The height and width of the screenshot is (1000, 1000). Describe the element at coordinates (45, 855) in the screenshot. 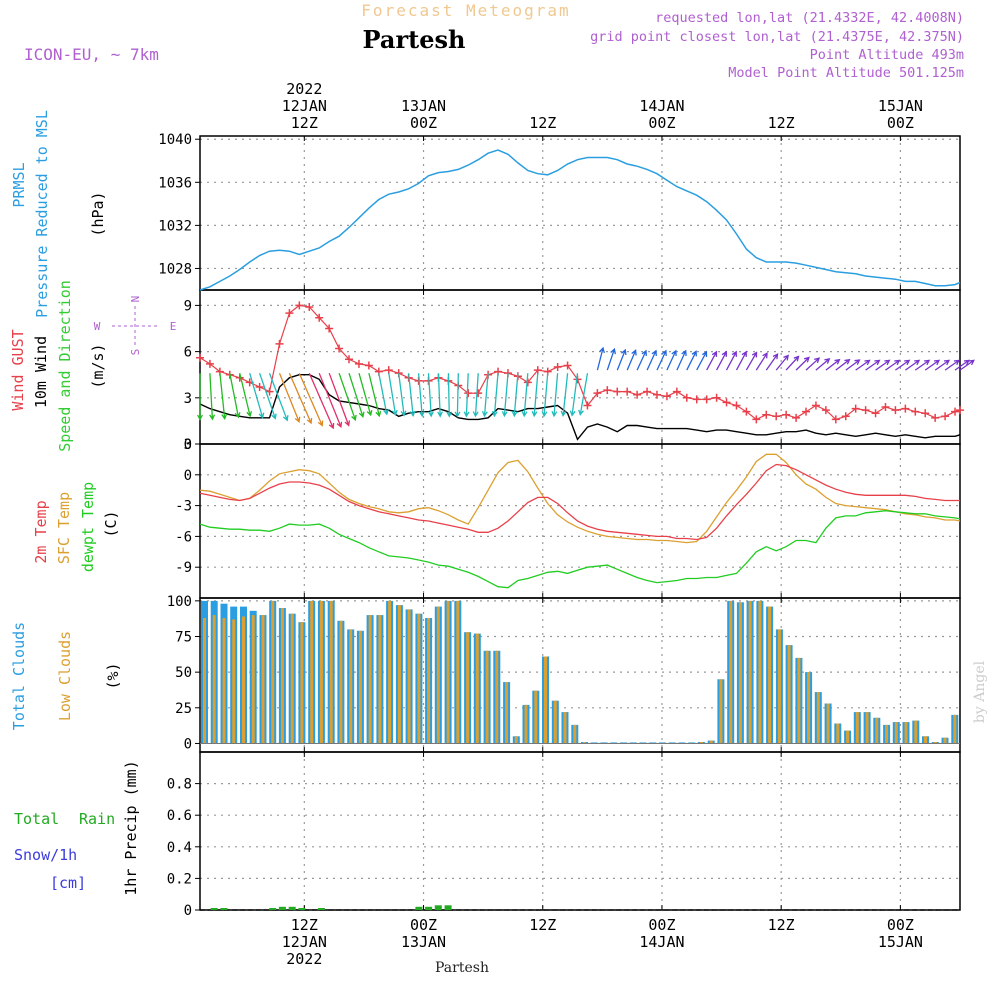

I see `snow-label: Snow/1h` at that location.